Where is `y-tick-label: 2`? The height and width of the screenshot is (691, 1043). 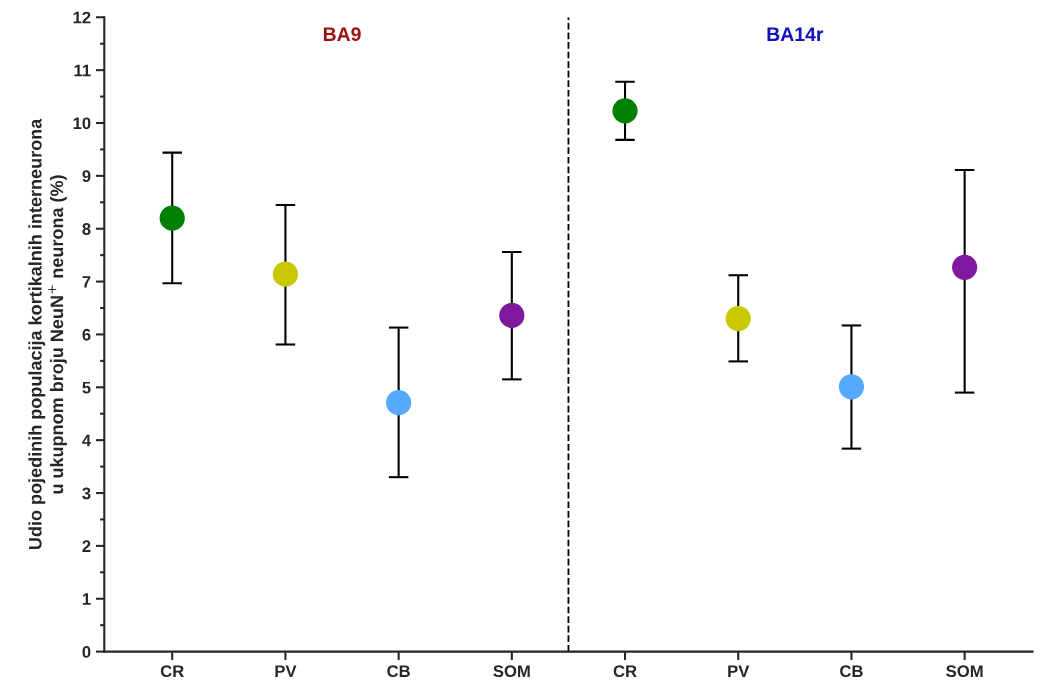 y-tick-label: 2 is located at coordinates (86, 546).